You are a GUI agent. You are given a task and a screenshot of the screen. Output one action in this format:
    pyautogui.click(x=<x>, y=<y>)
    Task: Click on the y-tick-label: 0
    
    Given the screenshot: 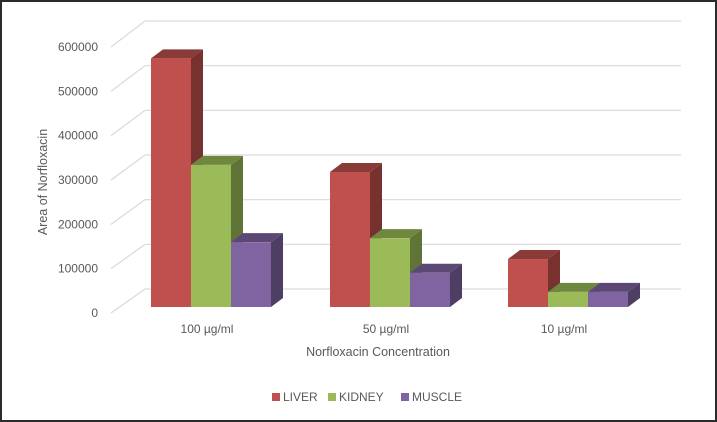 What is the action you would take?
    pyautogui.click(x=94, y=313)
    